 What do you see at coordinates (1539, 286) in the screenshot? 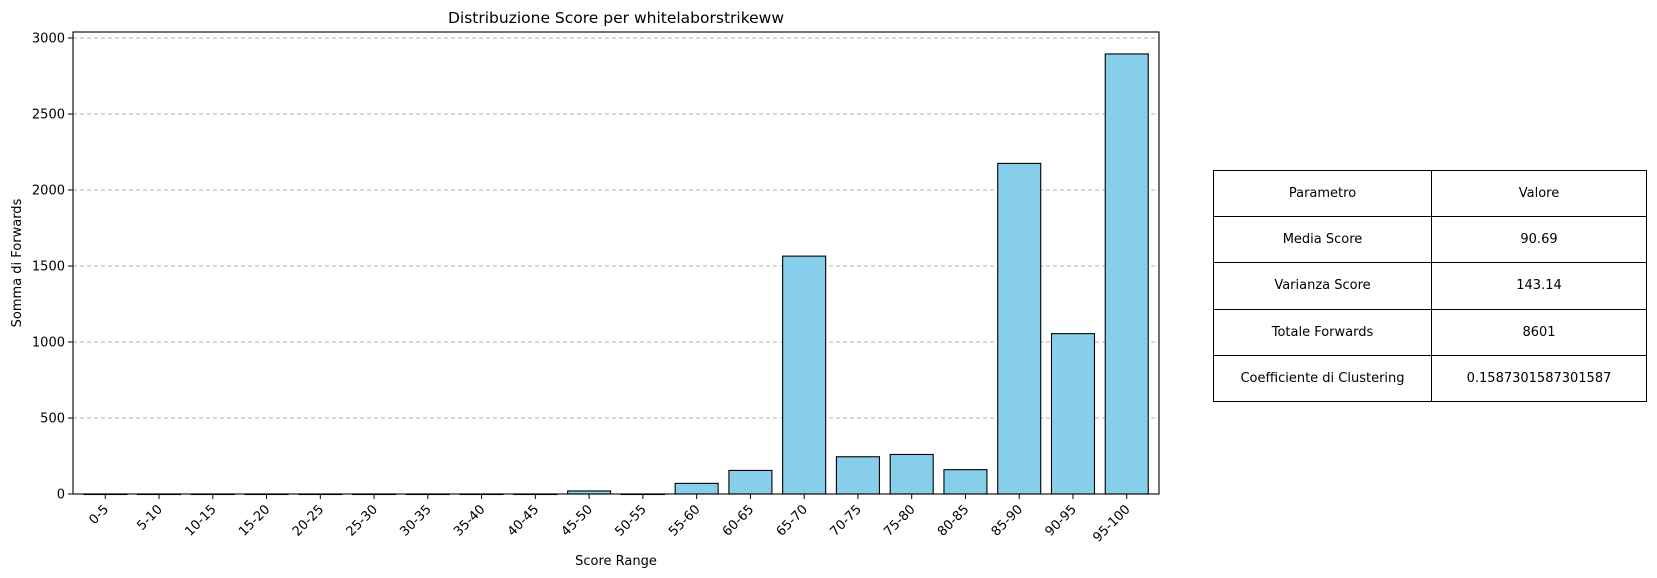
I see `value-cell: 143.14` at bounding box center [1539, 286].